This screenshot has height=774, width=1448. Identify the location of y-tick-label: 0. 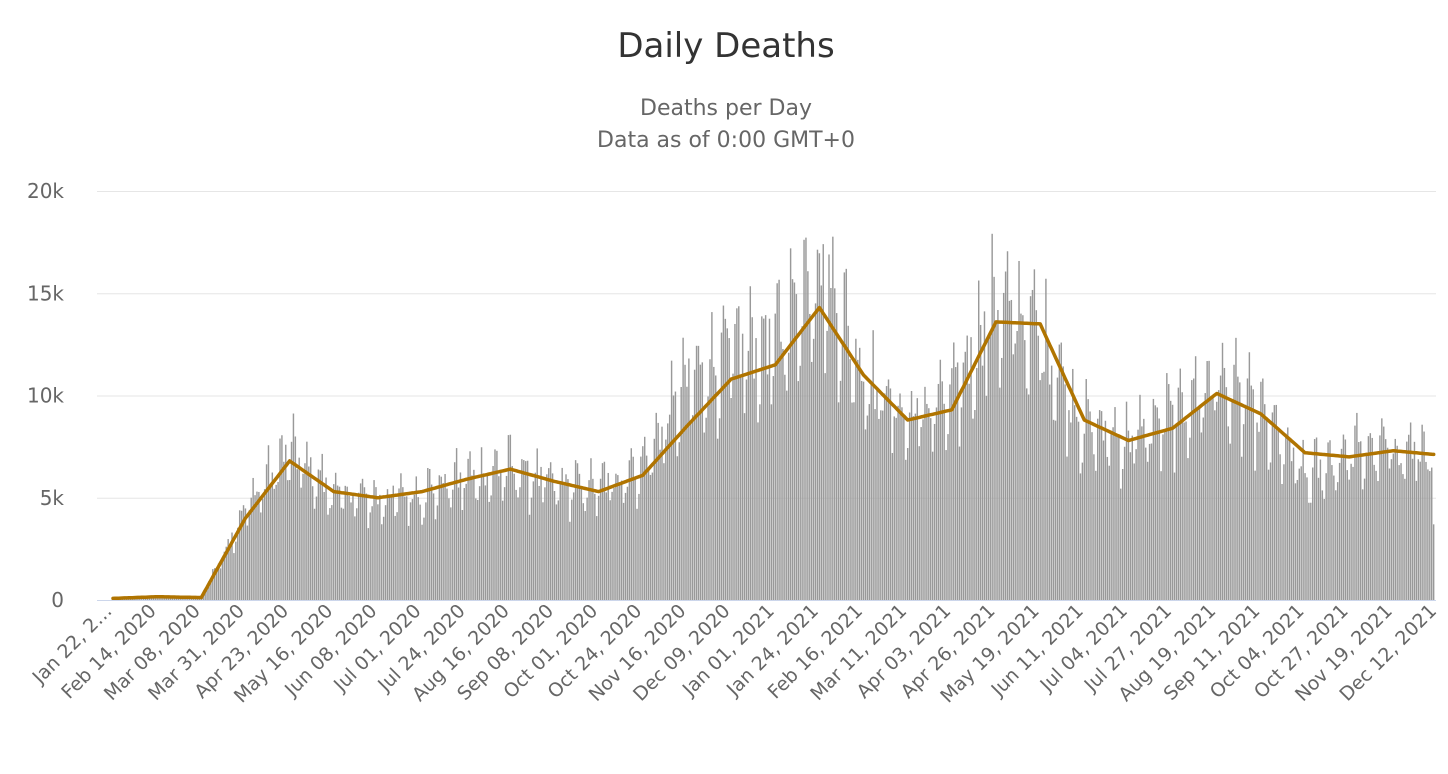
(57, 600).